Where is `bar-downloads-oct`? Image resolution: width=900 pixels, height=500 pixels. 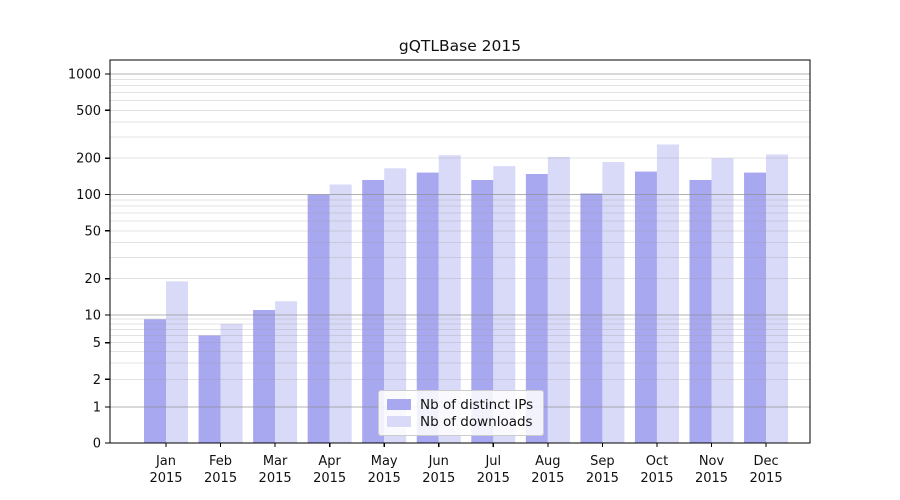 bar-downloads-oct is located at coordinates (667, 293).